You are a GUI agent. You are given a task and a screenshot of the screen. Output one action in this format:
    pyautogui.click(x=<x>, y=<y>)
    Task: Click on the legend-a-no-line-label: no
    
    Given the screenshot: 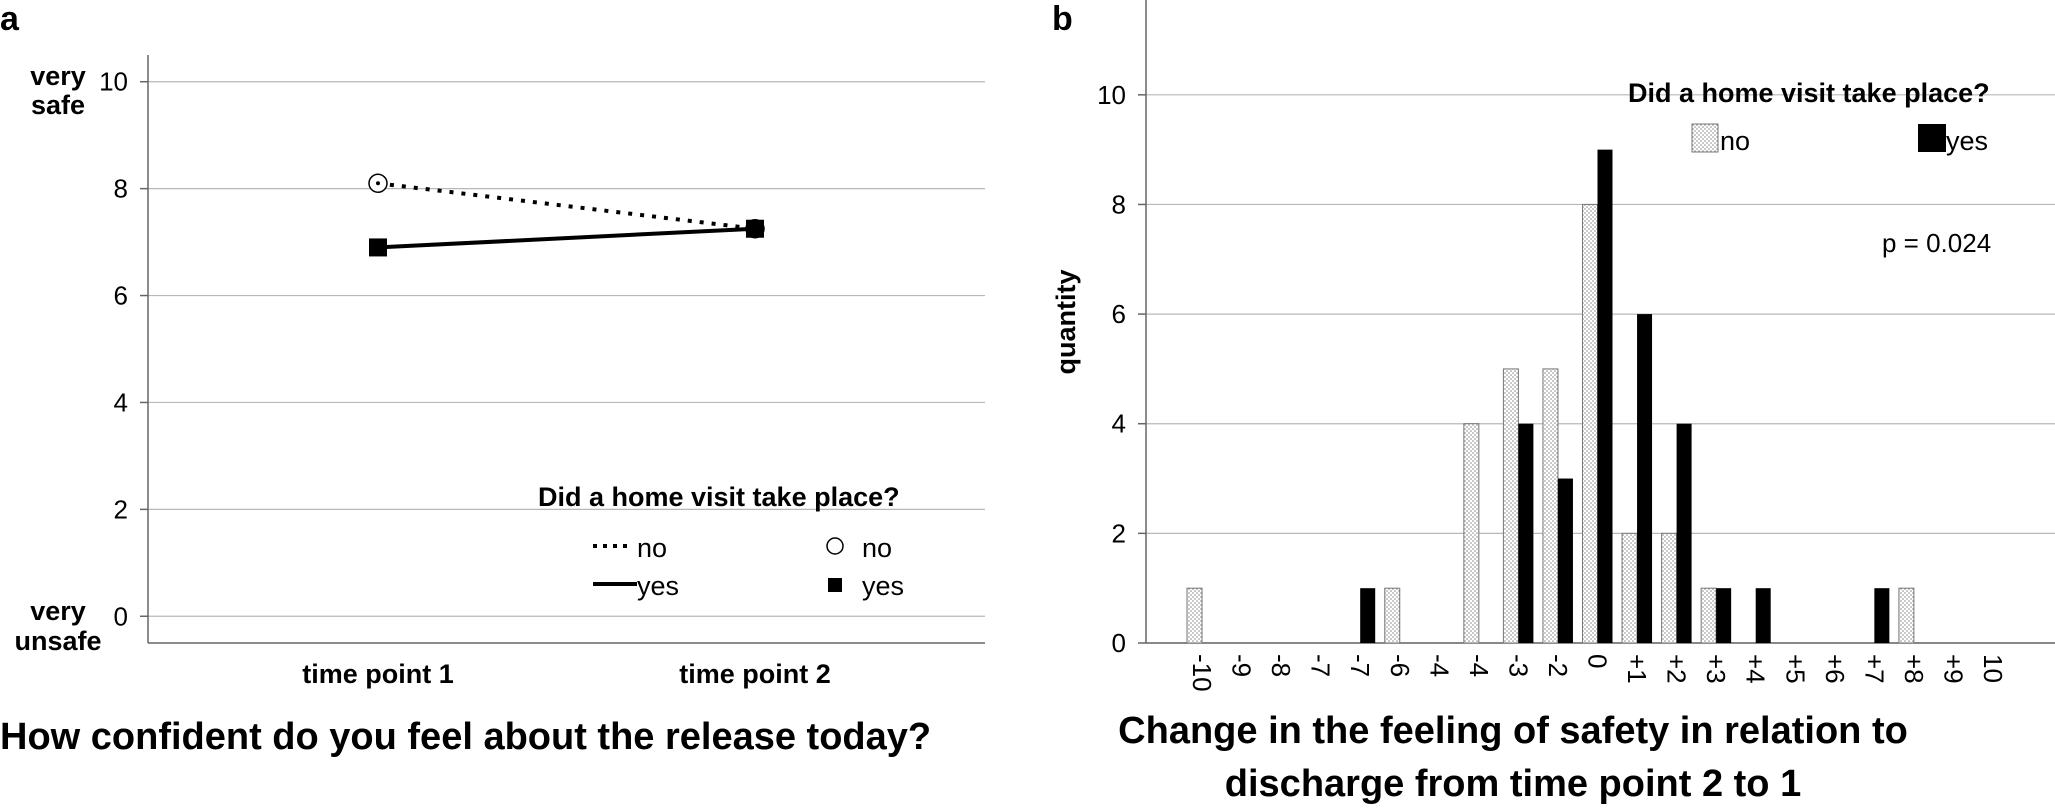 What is the action you would take?
    pyautogui.click(x=652, y=548)
    